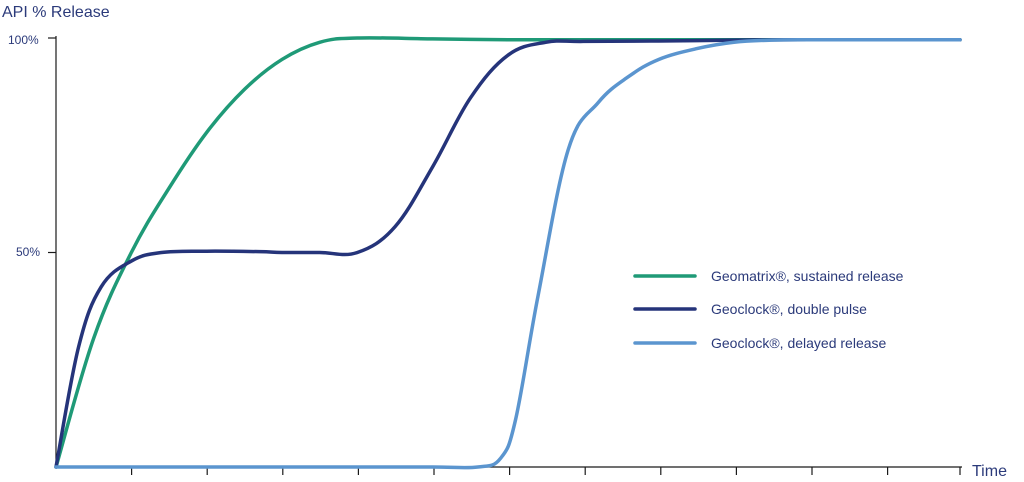 This screenshot has width=1024, height=482. I want to click on y-axis-title: API % Release, so click(56, 12).